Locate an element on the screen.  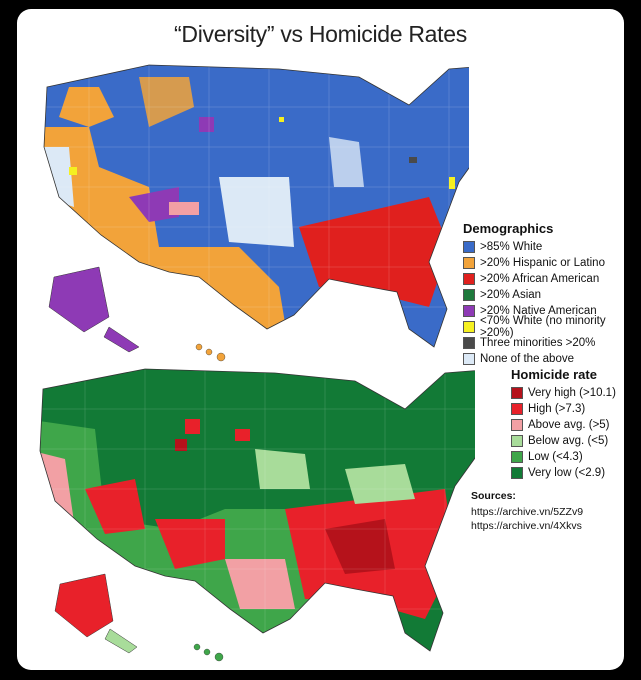
legend-label: >20% Native American is located at coordinates (538, 311).